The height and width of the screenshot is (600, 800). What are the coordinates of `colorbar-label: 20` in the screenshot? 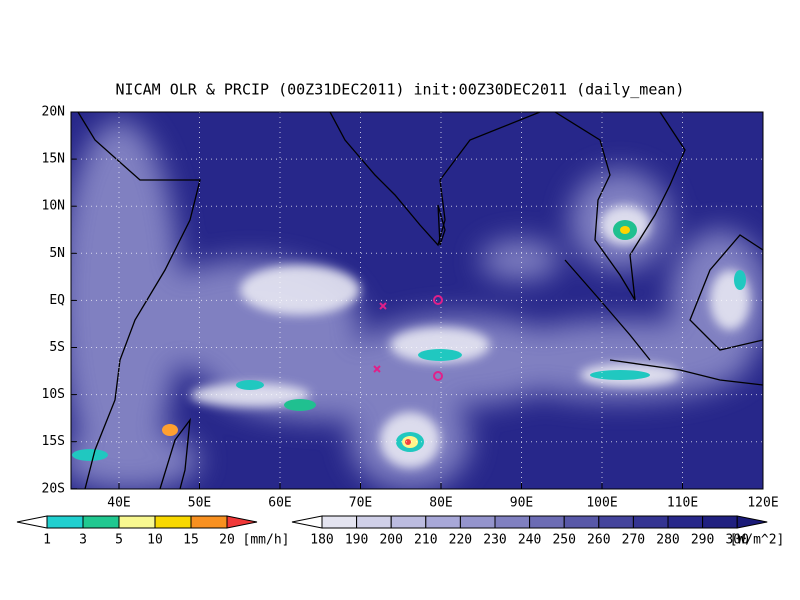 It's located at (227, 540).